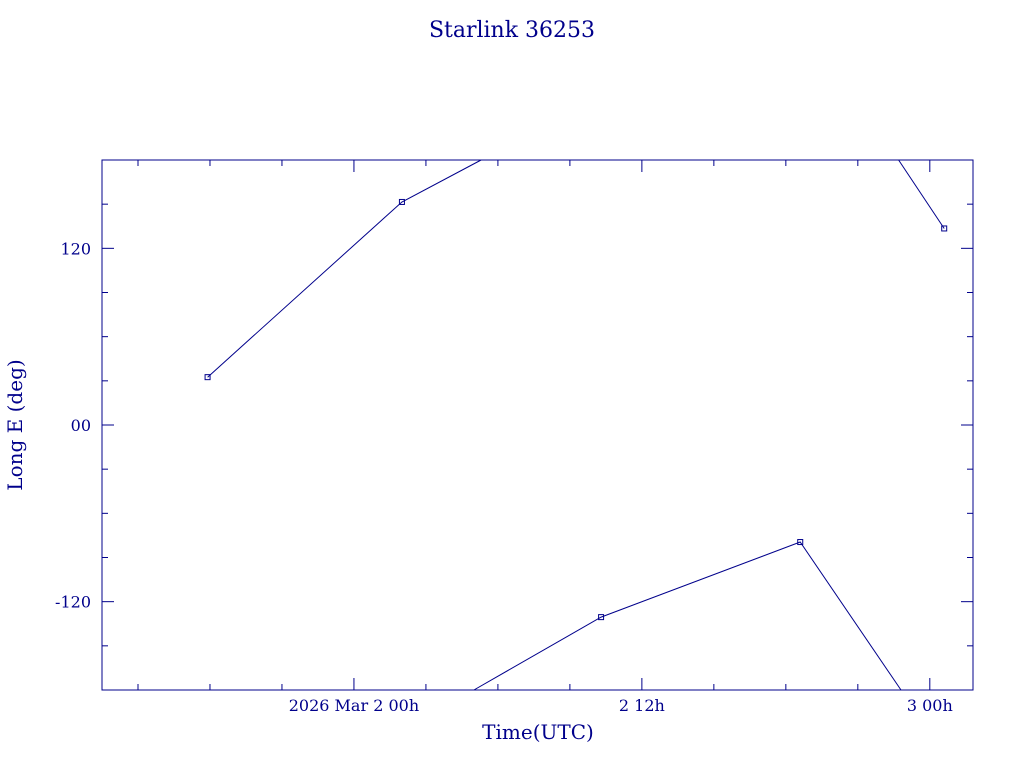 The width and height of the screenshot is (1024, 768). I want to click on y-axis-label: Long E (deg), so click(15, 424).